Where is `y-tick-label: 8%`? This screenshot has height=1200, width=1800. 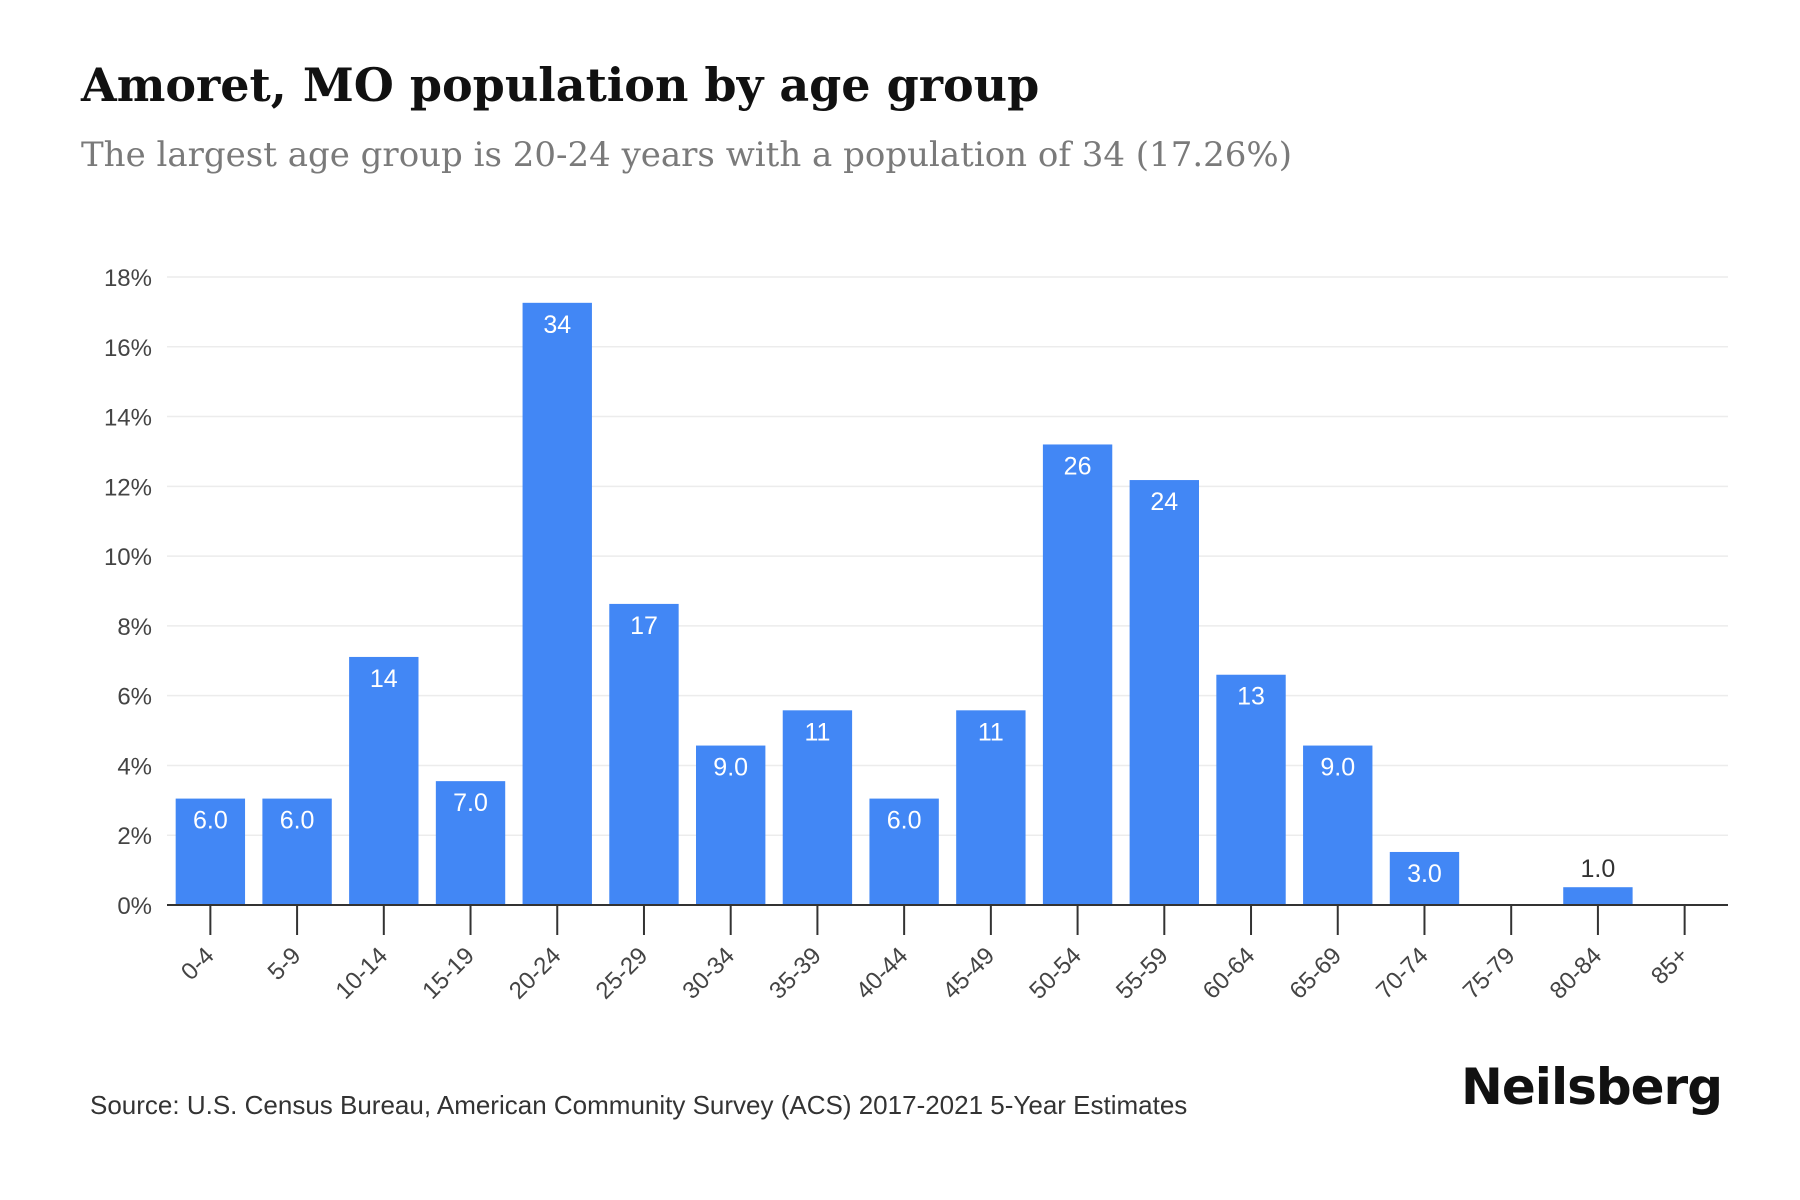 y-tick-label: 8% is located at coordinates (134, 627).